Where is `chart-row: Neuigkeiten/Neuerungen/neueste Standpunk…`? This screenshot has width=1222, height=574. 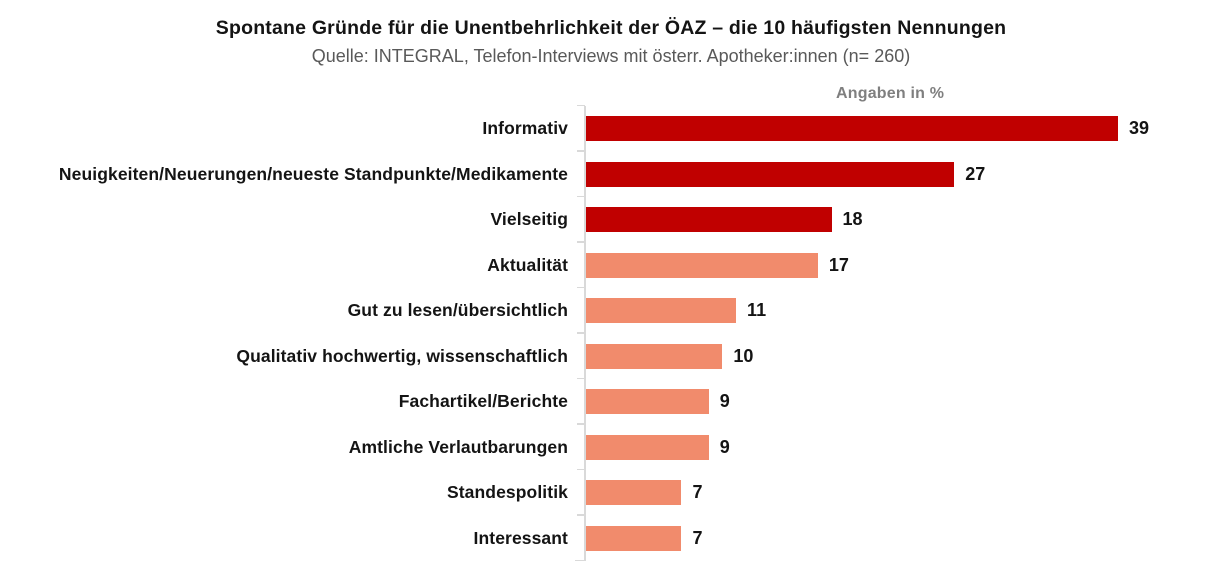 chart-row: Neuigkeiten/Neuerungen/neueste Standpunk… is located at coordinates (611, 173).